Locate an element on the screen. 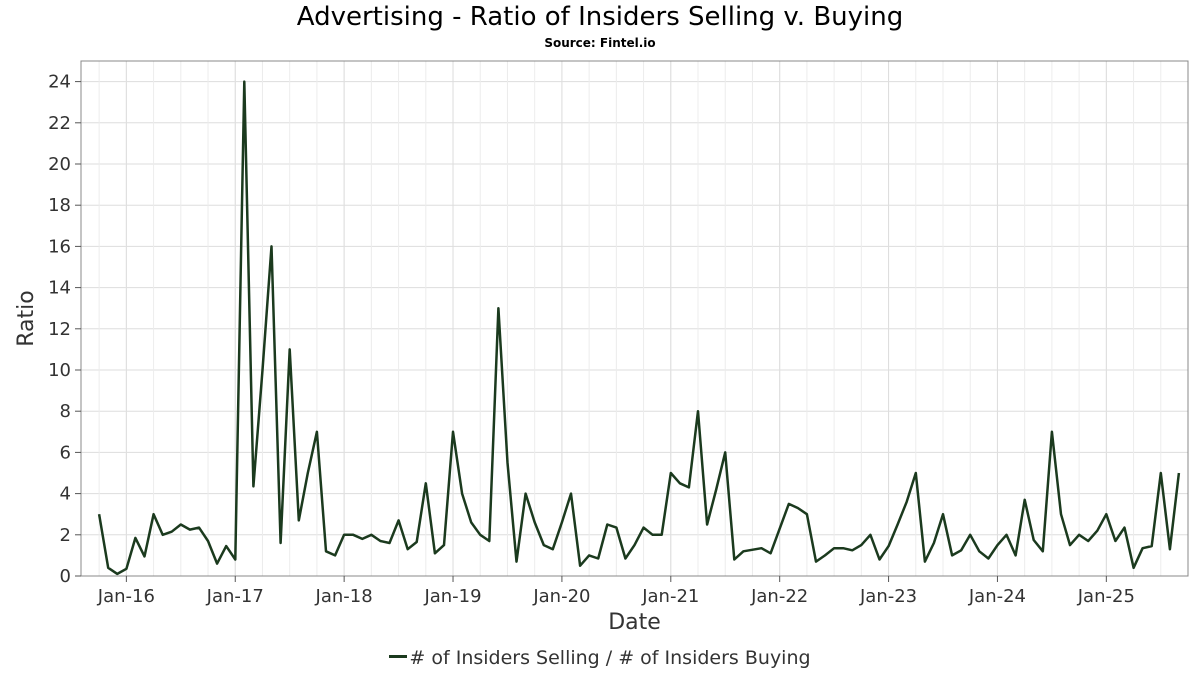  x-tick-label: Jan-20 is located at coordinates (561, 596).